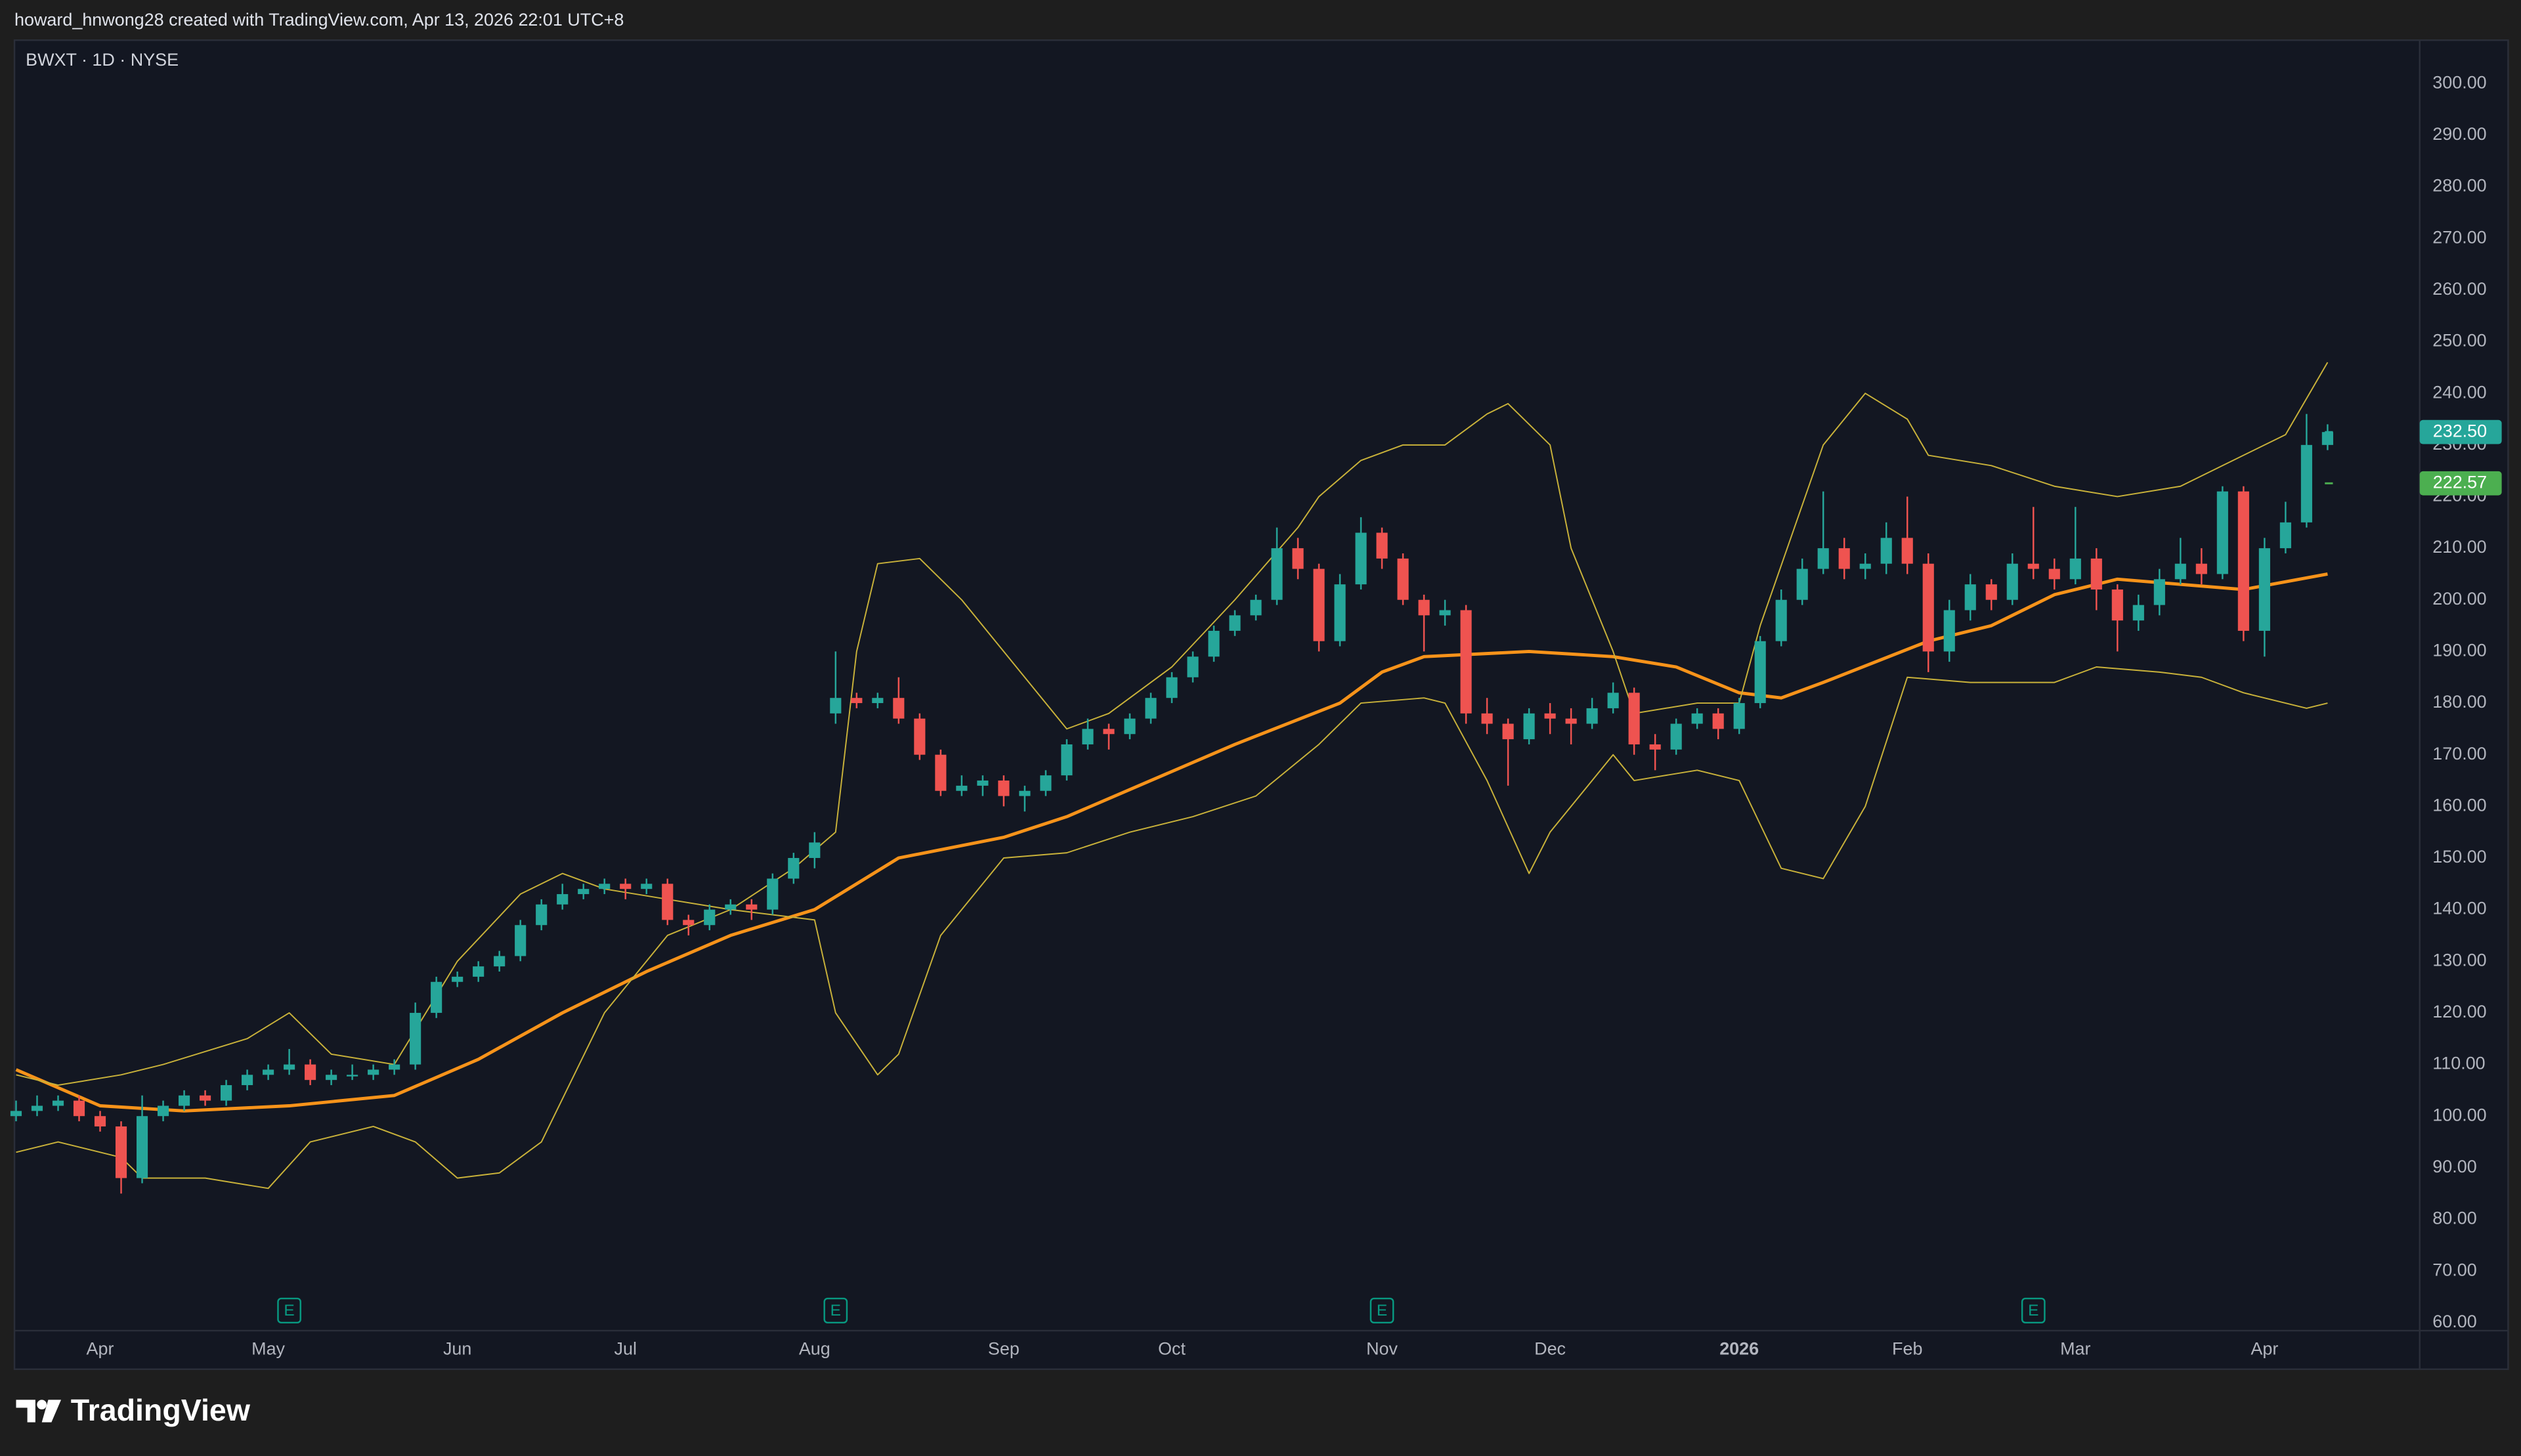  Describe the element at coordinates (1172, 1349) in the screenshot. I see `x-tick-label: Oct` at that location.